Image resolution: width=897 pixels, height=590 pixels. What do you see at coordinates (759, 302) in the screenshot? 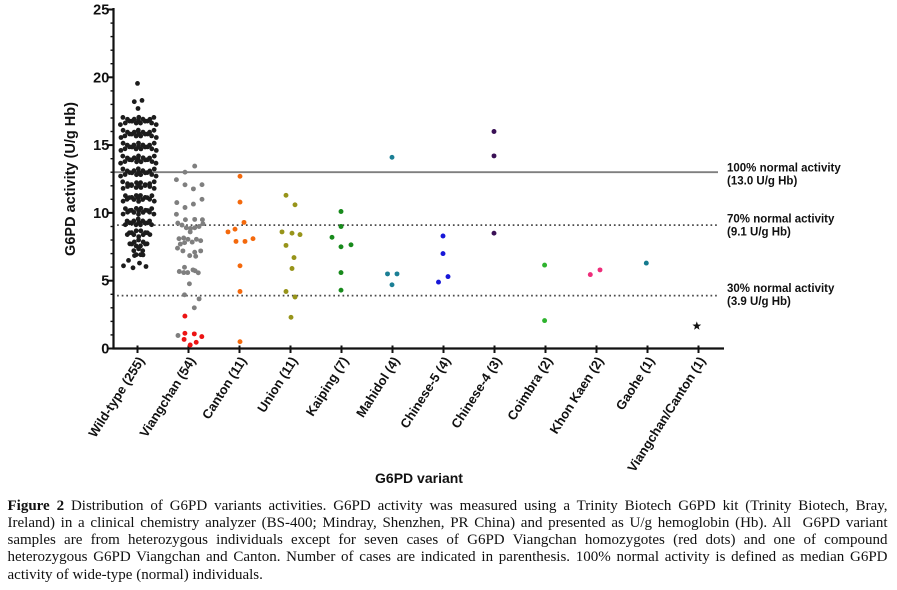
I see `svg-text: (3.9 U/g Hb)` at bounding box center [759, 302].